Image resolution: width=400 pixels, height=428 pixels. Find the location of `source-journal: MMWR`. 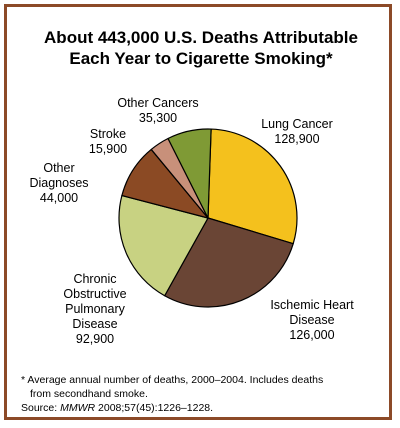

source-journal: MMWR is located at coordinates (78, 408).